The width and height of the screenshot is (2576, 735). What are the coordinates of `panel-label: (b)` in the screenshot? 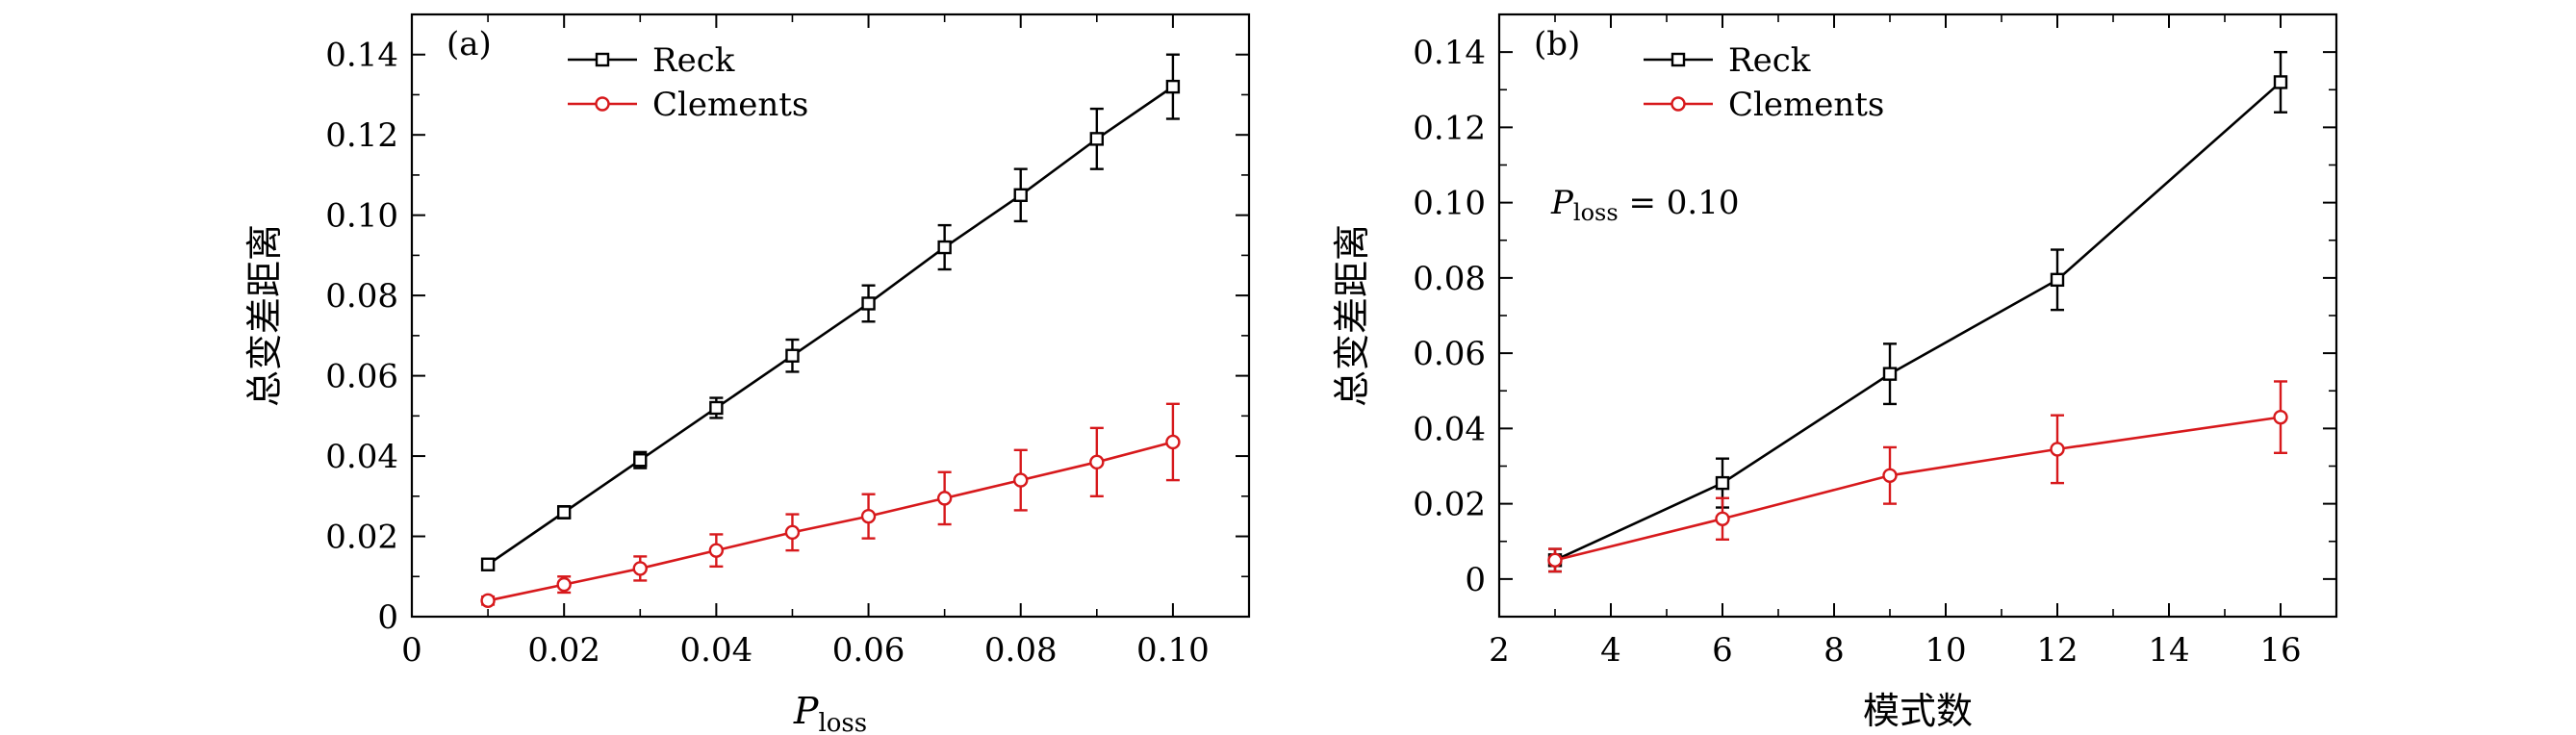 It's located at (1557, 44).